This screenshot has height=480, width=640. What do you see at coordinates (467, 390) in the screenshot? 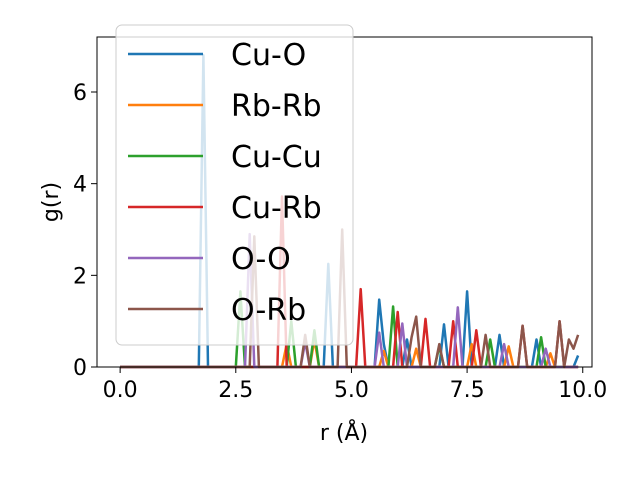
I see `x-tick-label: 7.5` at bounding box center [467, 390].